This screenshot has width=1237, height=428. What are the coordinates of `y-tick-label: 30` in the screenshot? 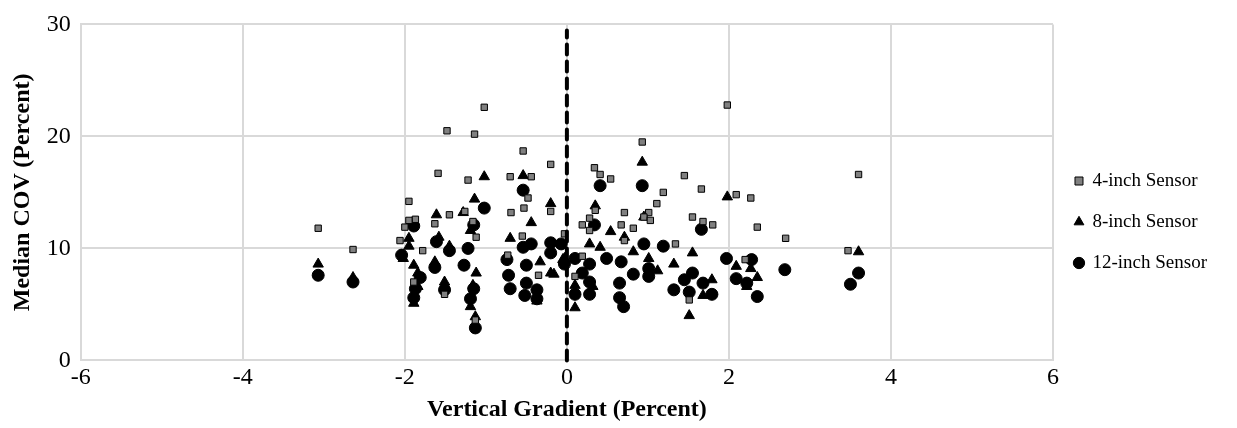 It's located at (58, 22).